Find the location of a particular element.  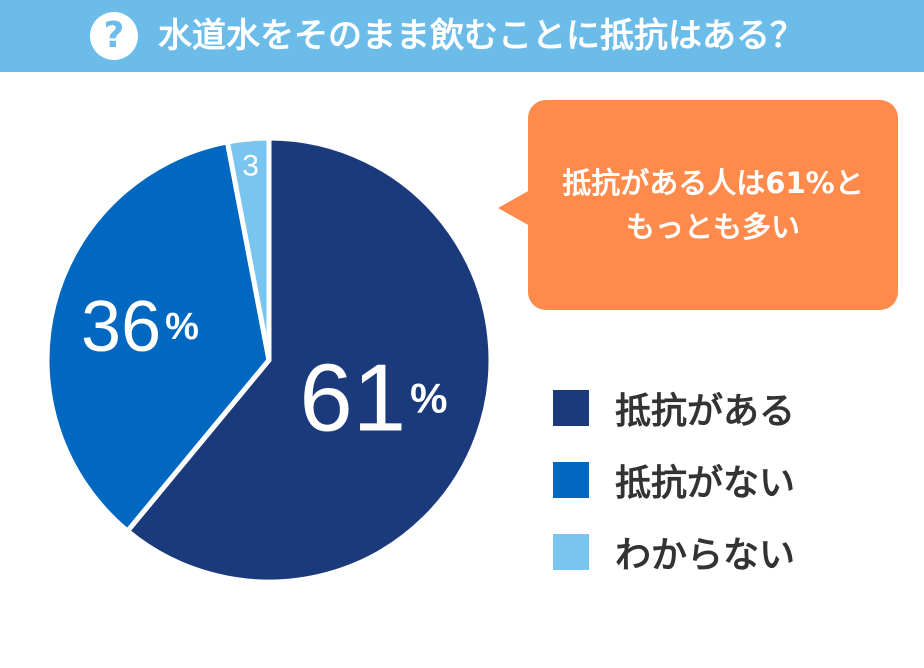

page-title: 水道水をそのまま飲むことに抵抗はある？ is located at coordinates (481, 36).